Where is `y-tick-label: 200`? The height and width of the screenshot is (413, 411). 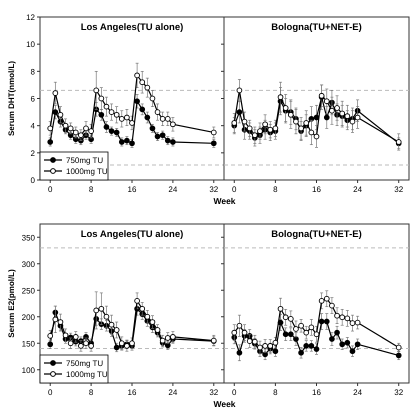
y-tick-label: 200 is located at coordinates (29, 317).